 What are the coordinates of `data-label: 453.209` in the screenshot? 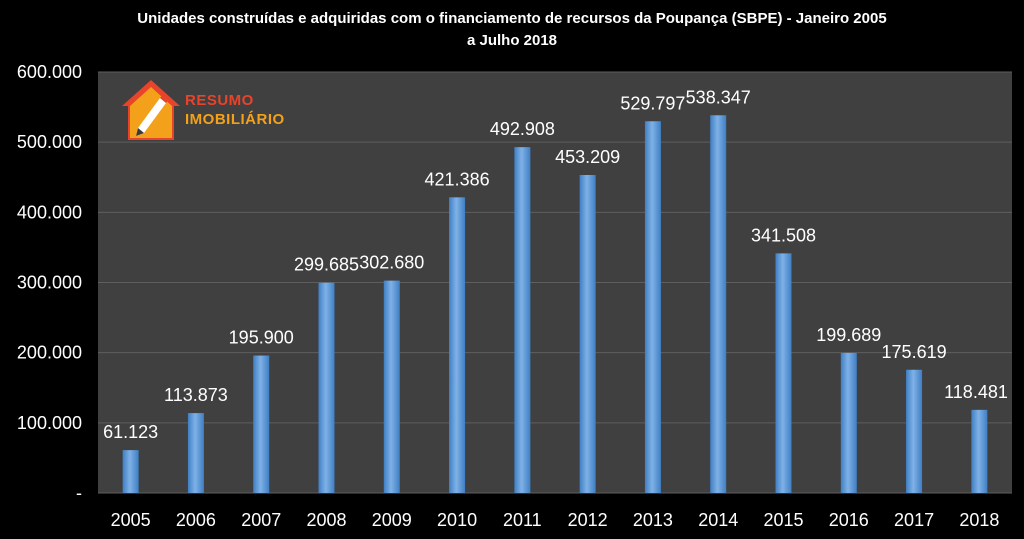 It's located at (587, 157).